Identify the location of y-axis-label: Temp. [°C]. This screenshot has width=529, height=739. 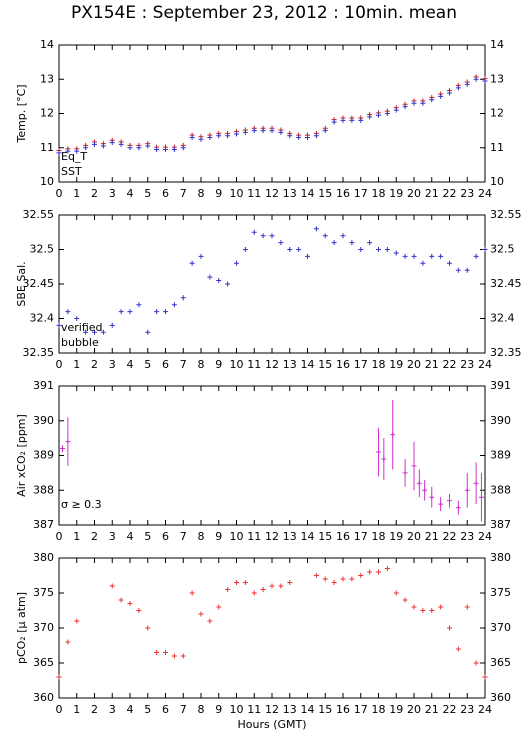
(21, 113).